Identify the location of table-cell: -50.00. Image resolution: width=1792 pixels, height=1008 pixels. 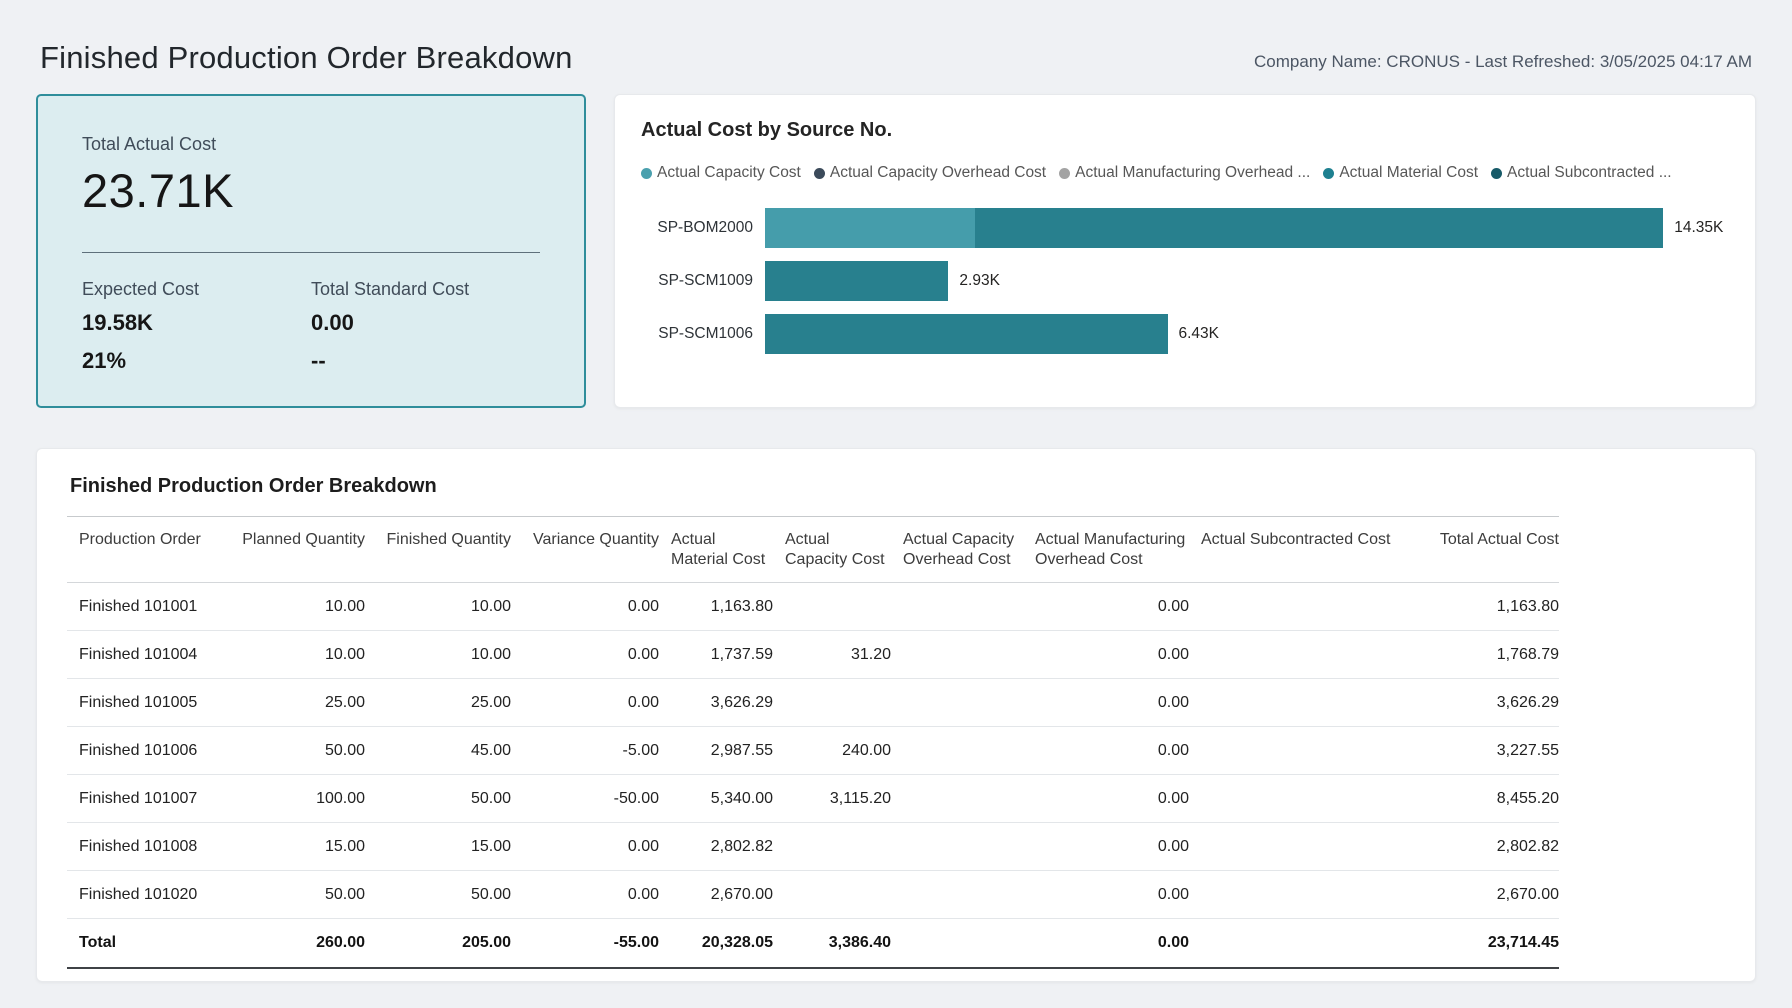
(585, 798).